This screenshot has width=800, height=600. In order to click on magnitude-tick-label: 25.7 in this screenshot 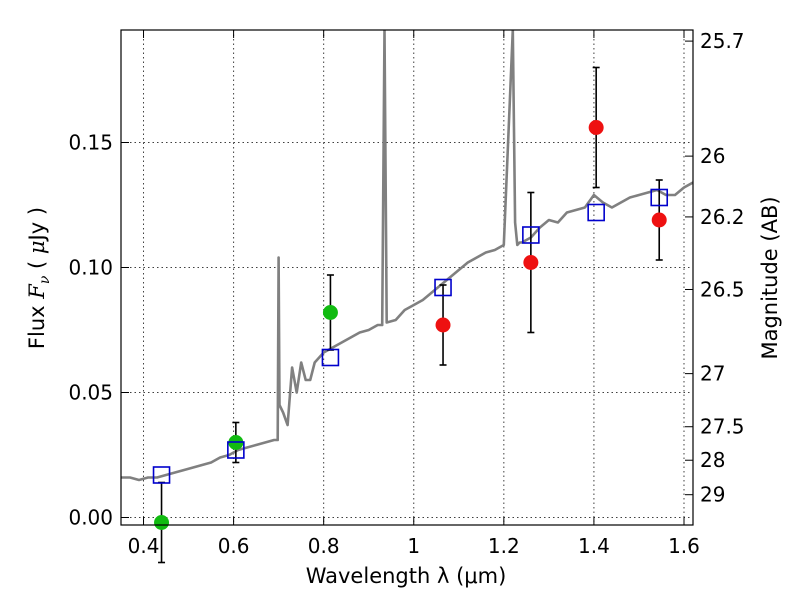, I will do `click(722, 41)`.